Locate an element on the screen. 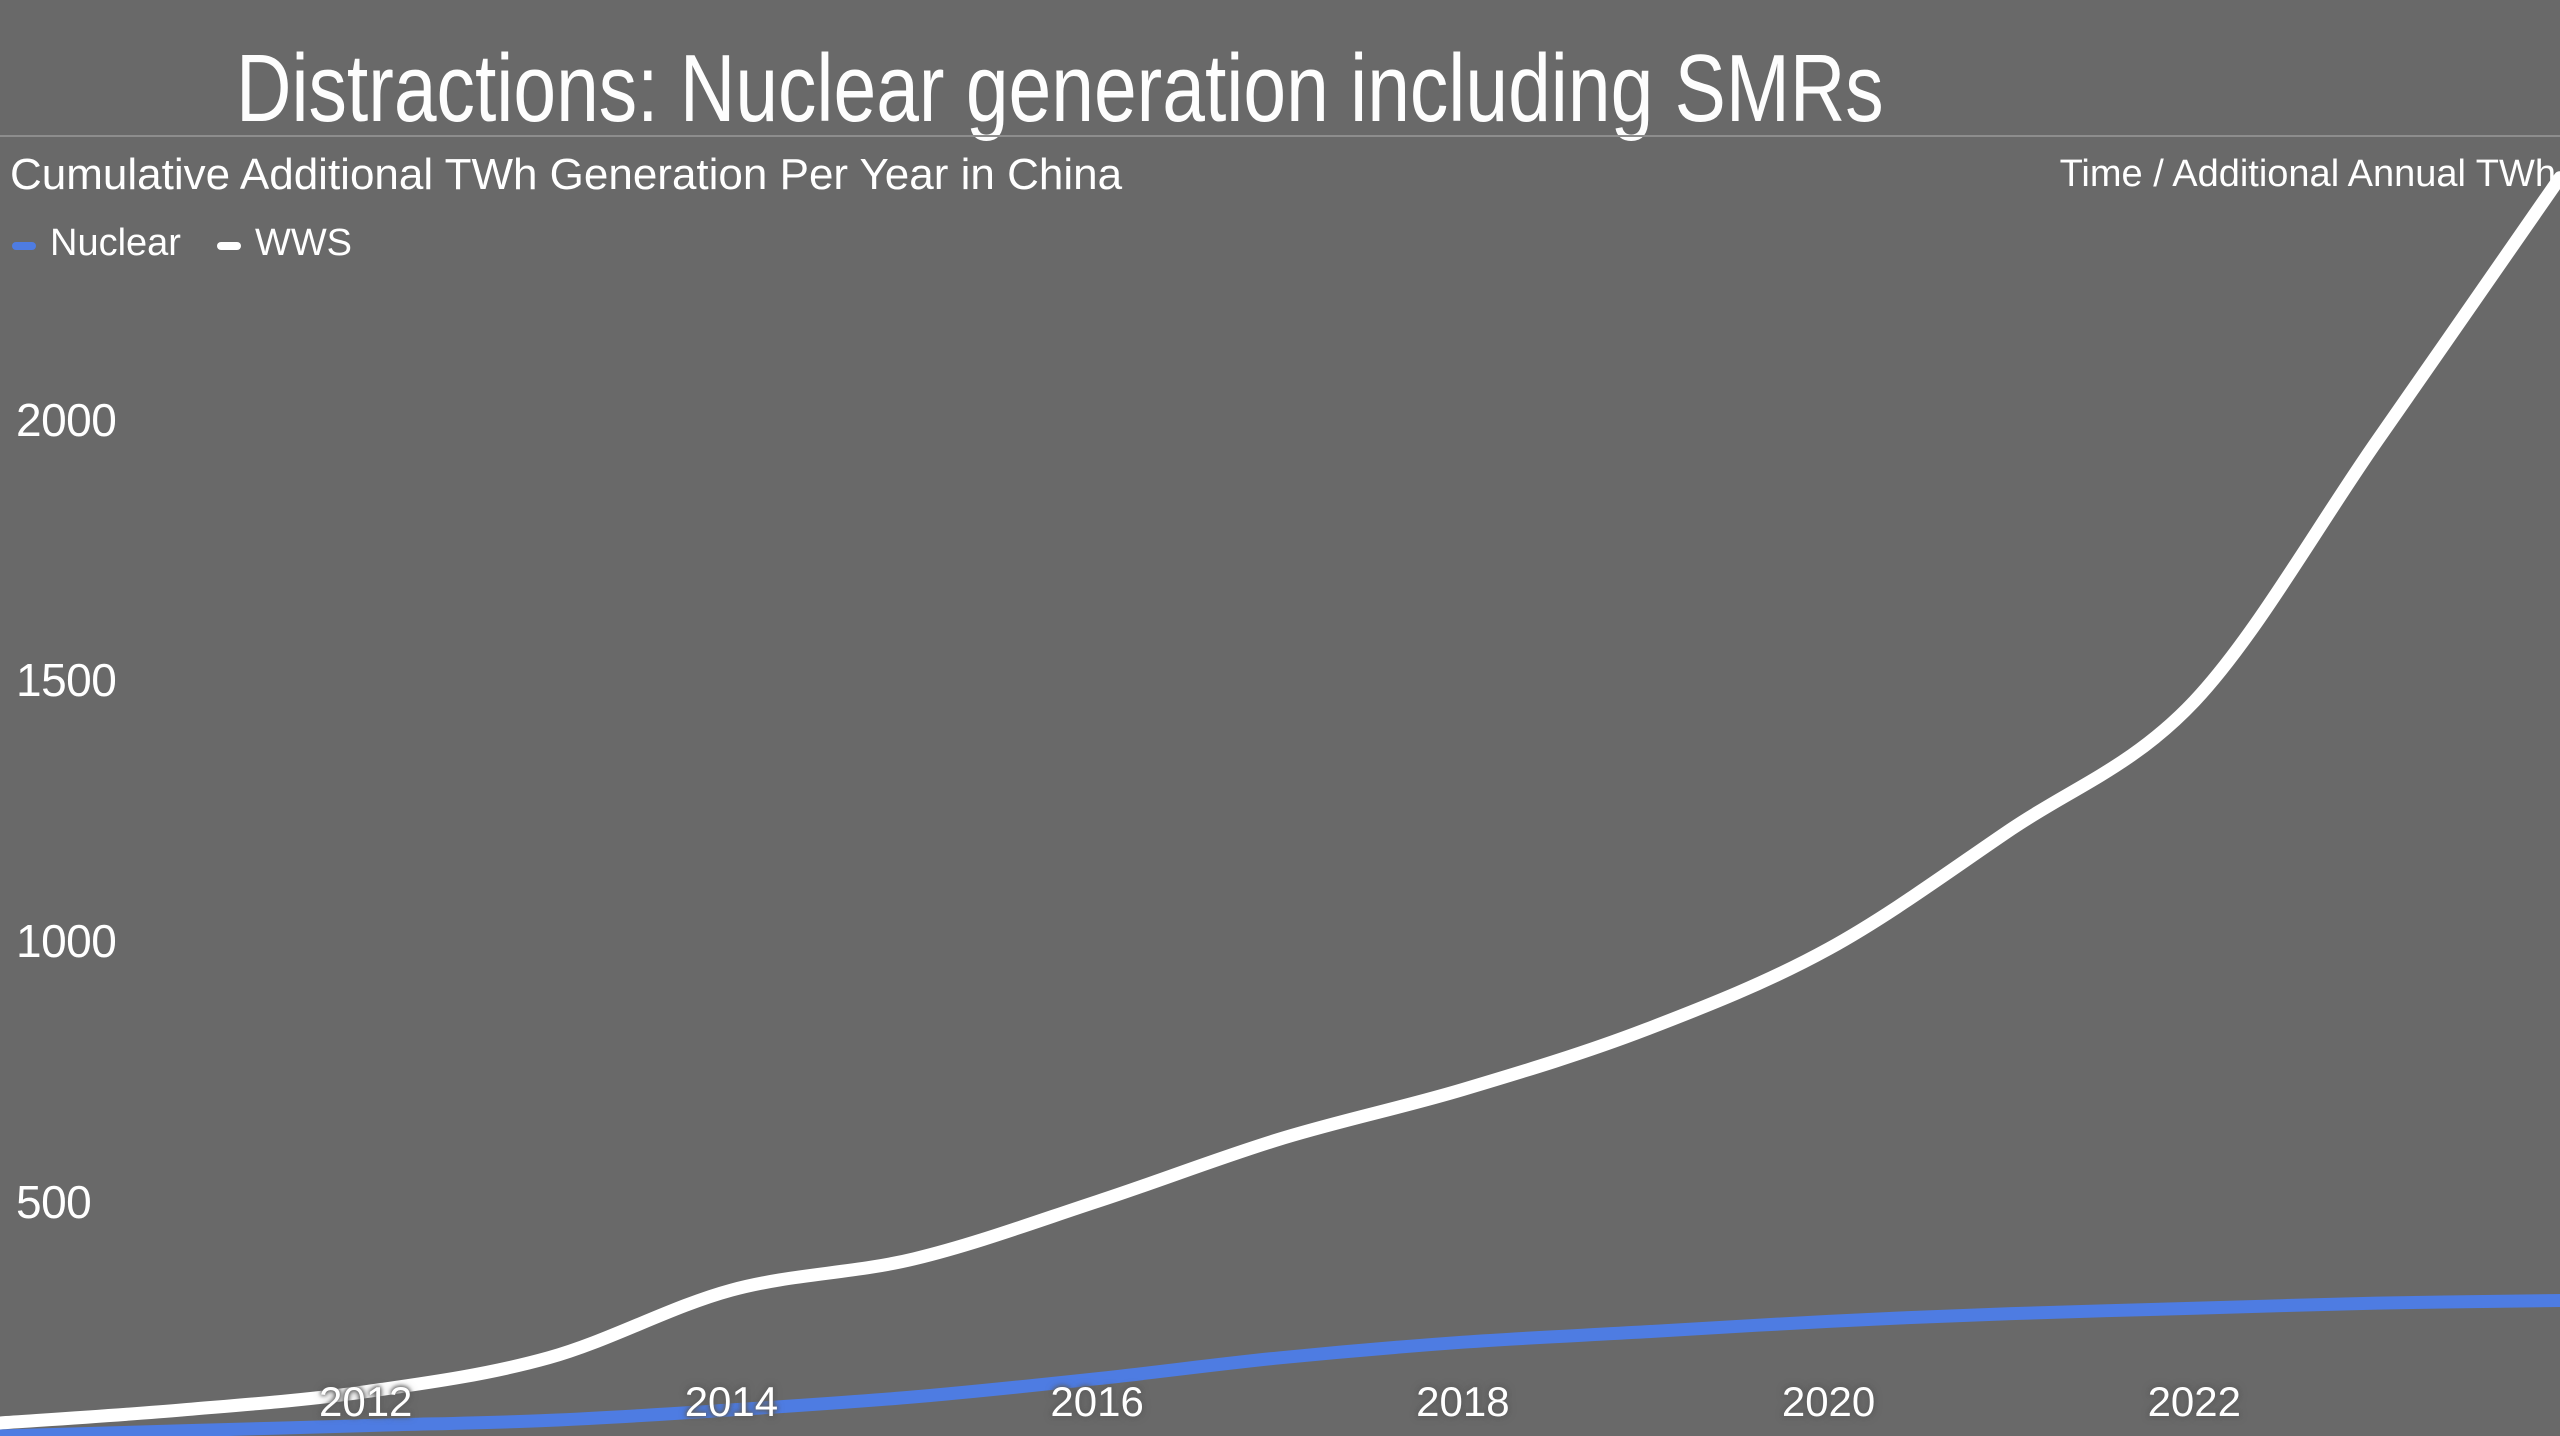 The height and width of the screenshot is (1436, 2560). y-axis-label: 500 is located at coordinates (54, 1201).